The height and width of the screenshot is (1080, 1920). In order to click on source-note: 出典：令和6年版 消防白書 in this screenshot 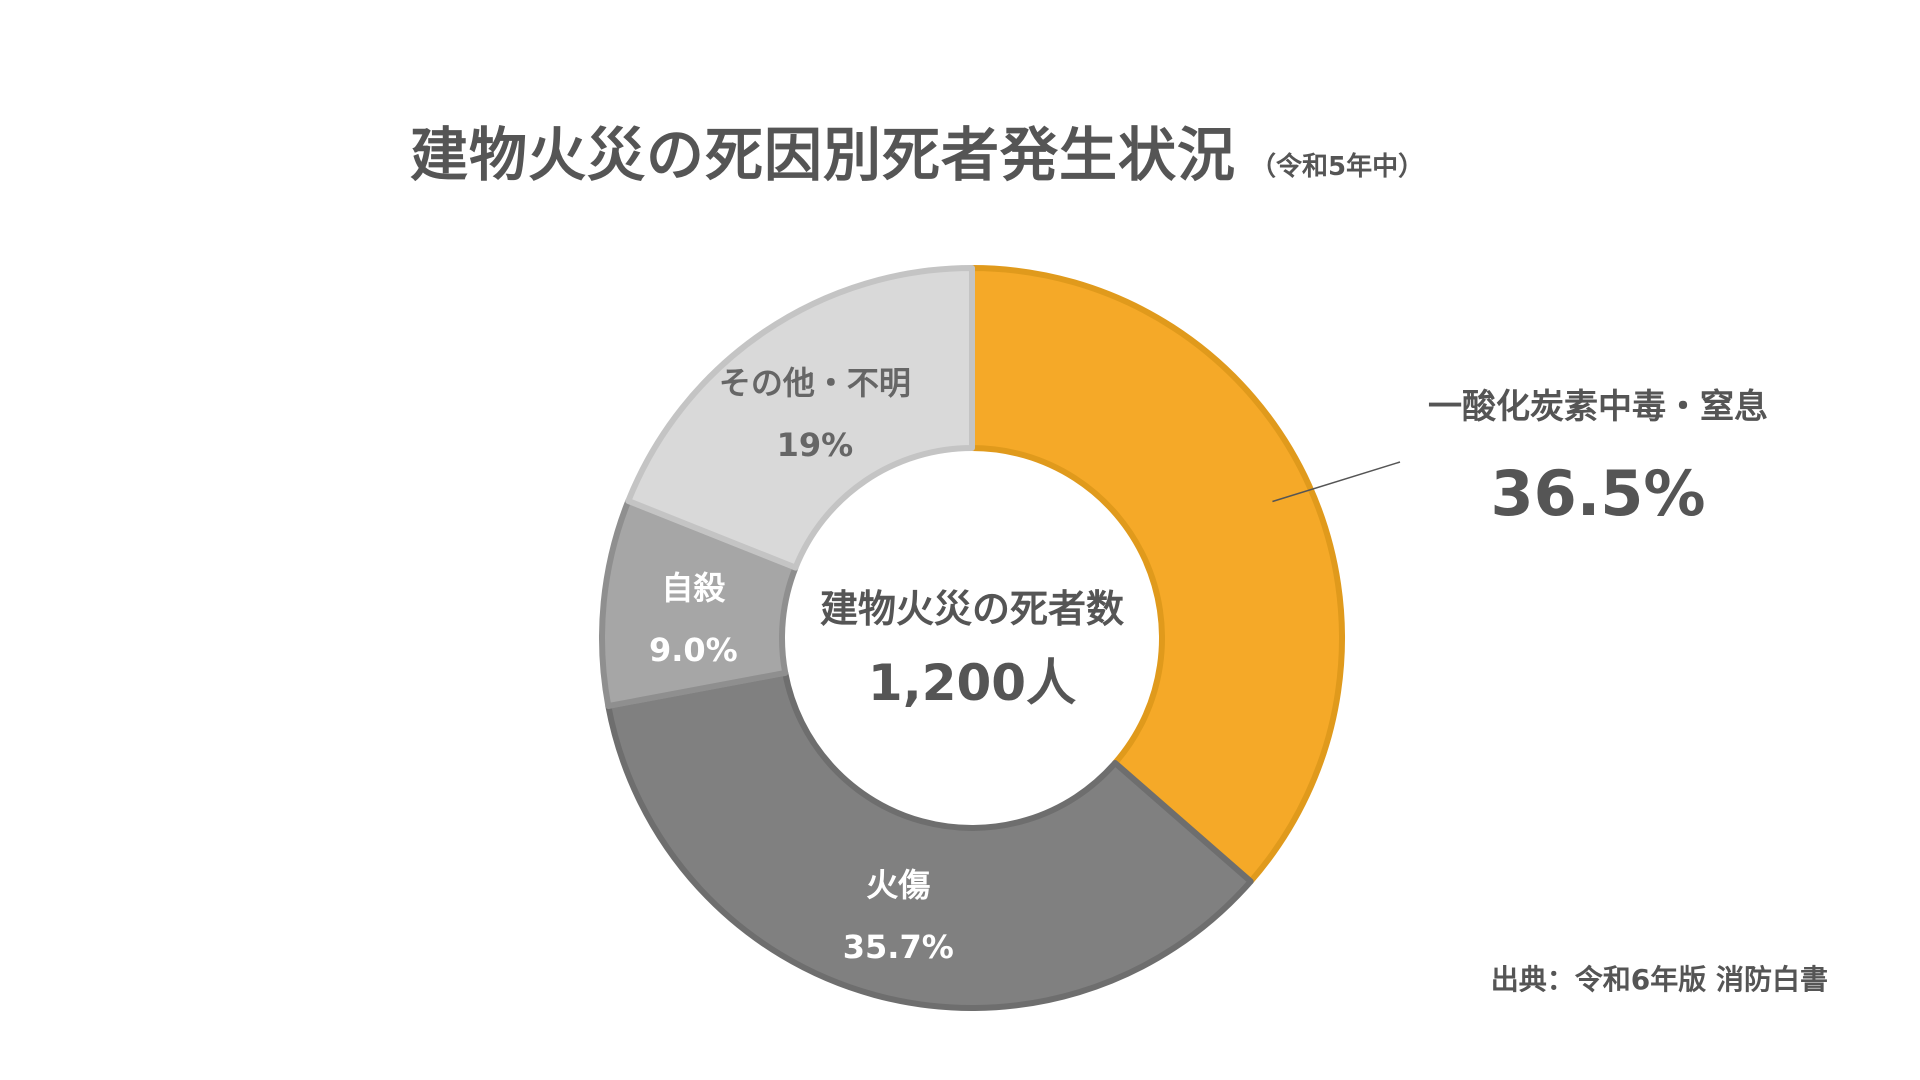, I will do `click(1659, 979)`.